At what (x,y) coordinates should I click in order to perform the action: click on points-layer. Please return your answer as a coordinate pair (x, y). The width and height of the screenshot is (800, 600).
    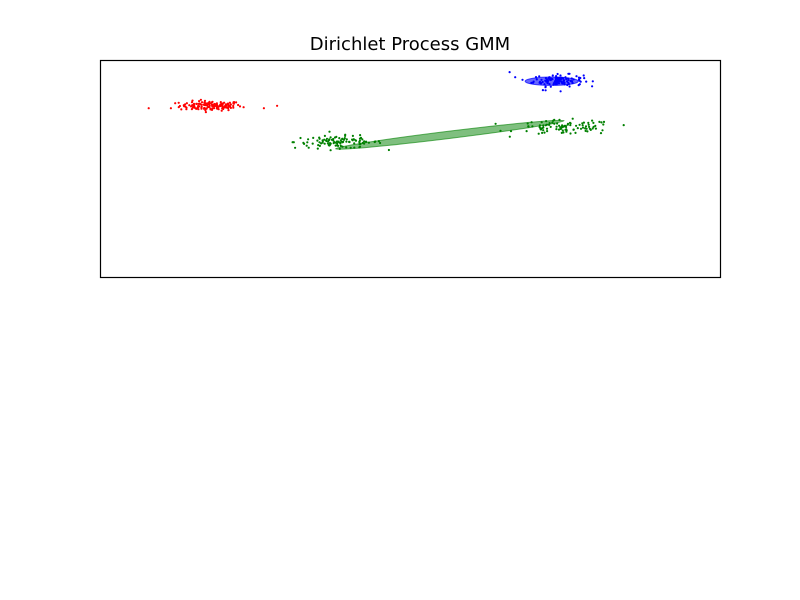
    Looking at the image, I should click on (386, 111).